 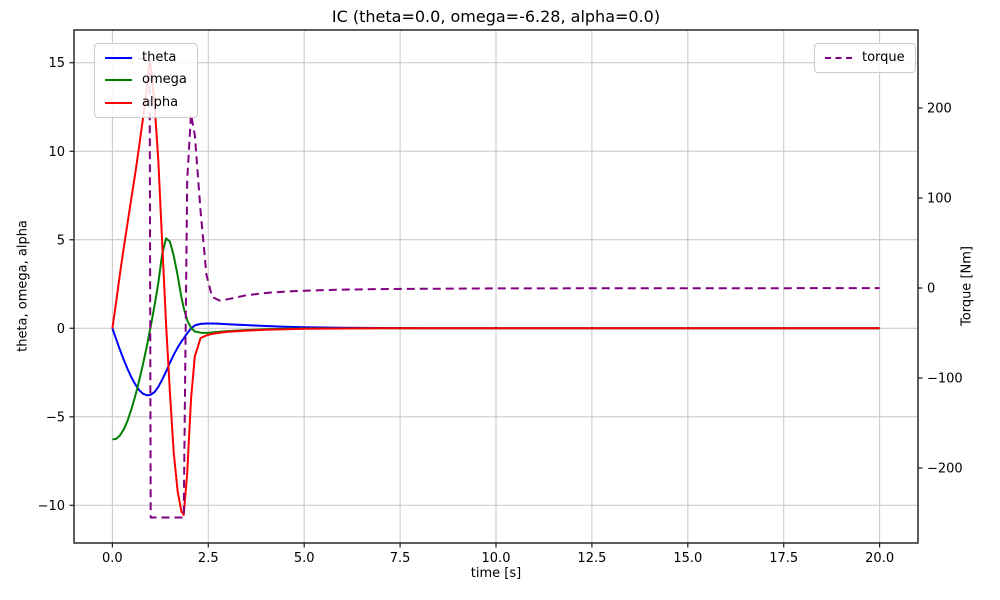 I want to click on legend-item-alpha: alpha, so click(x=146, y=102).